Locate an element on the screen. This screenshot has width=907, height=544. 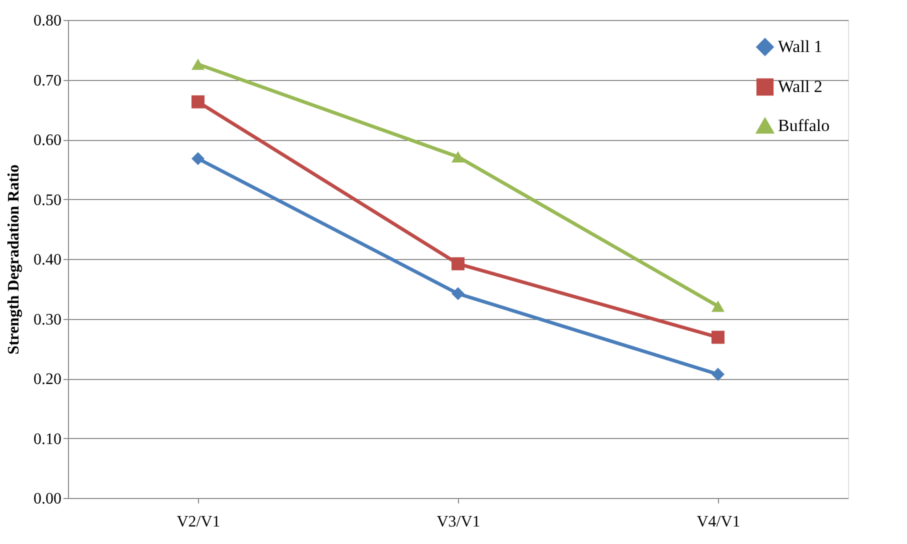
y-tick-label: 0.10 is located at coordinates (48, 439).